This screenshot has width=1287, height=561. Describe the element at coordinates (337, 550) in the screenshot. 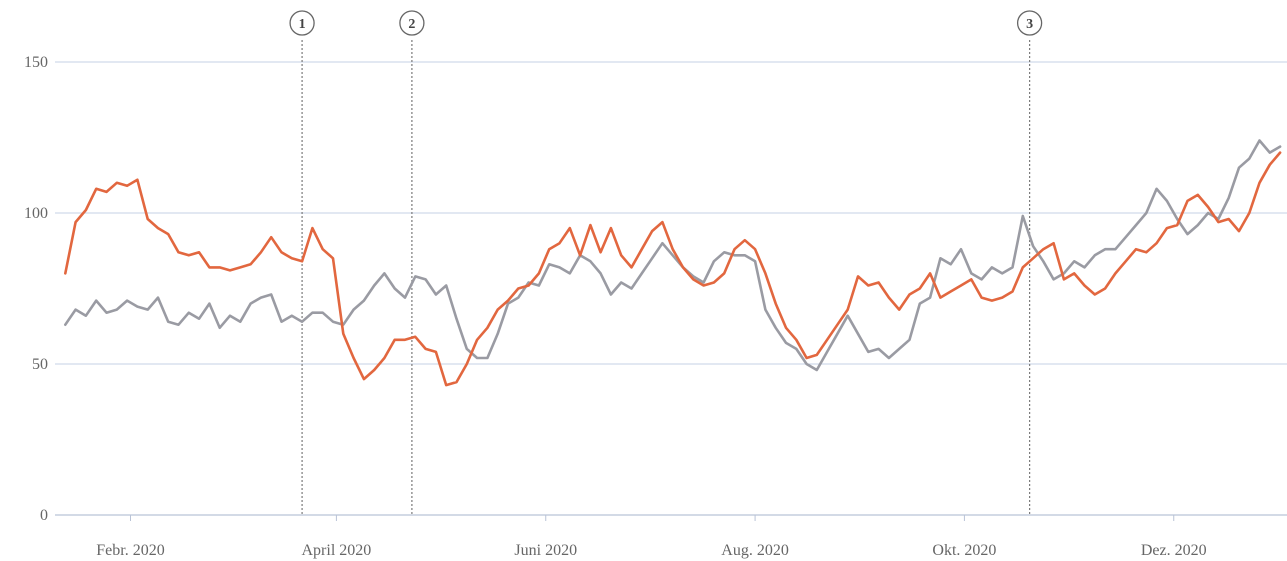

I see `x-tick-label: April 2020` at that location.